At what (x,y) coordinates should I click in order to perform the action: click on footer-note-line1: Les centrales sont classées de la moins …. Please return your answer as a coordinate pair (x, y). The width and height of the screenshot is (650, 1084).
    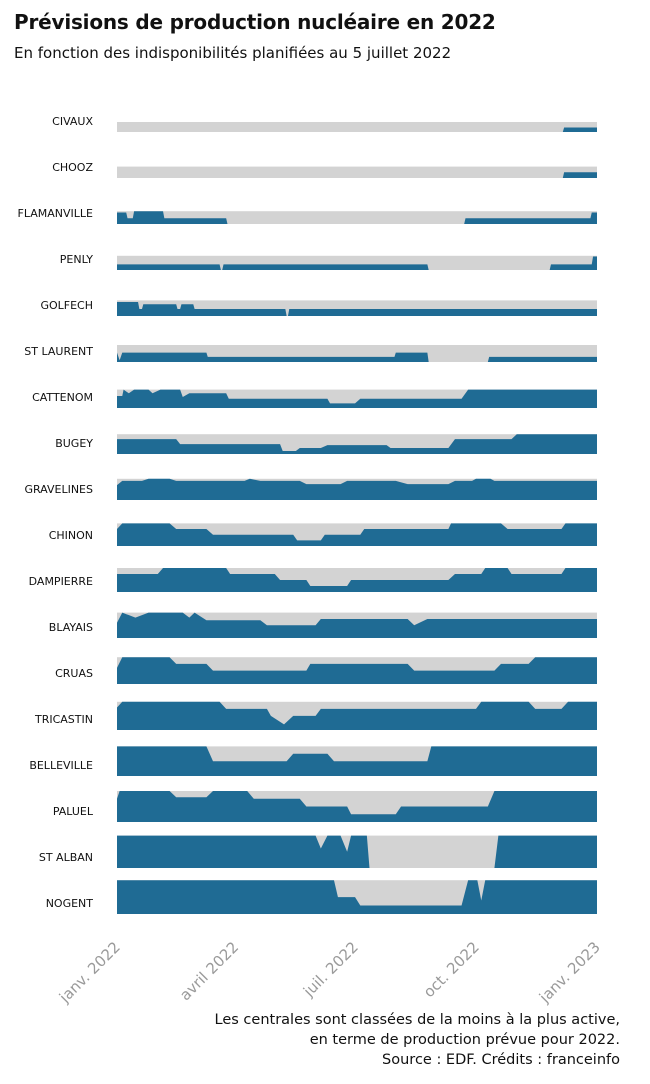
    Looking at the image, I should click on (417, 1020).